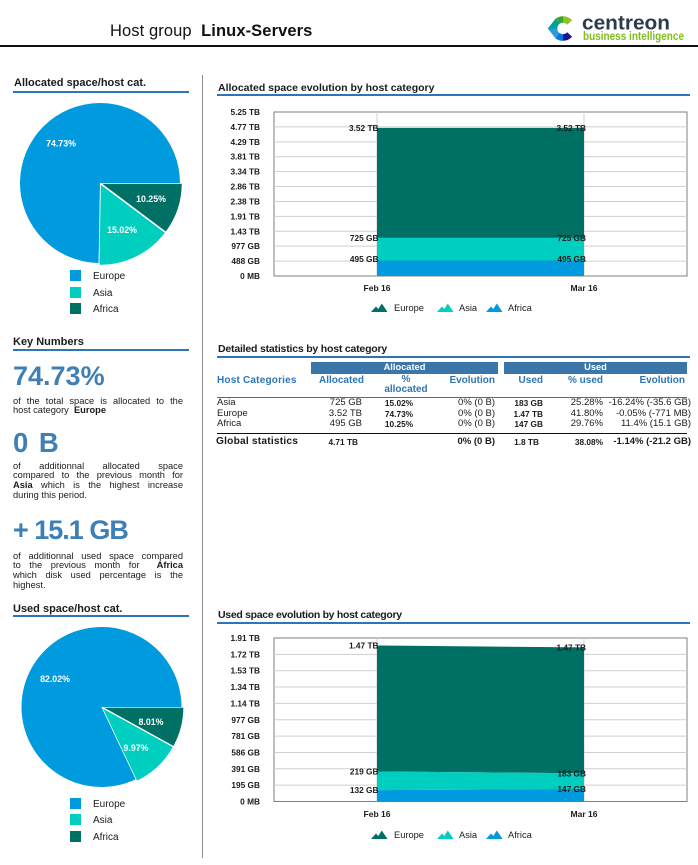 Image resolution: width=698 pixels, height=865 pixels. I want to click on svg-text: 219 GB, so click(364, 772).